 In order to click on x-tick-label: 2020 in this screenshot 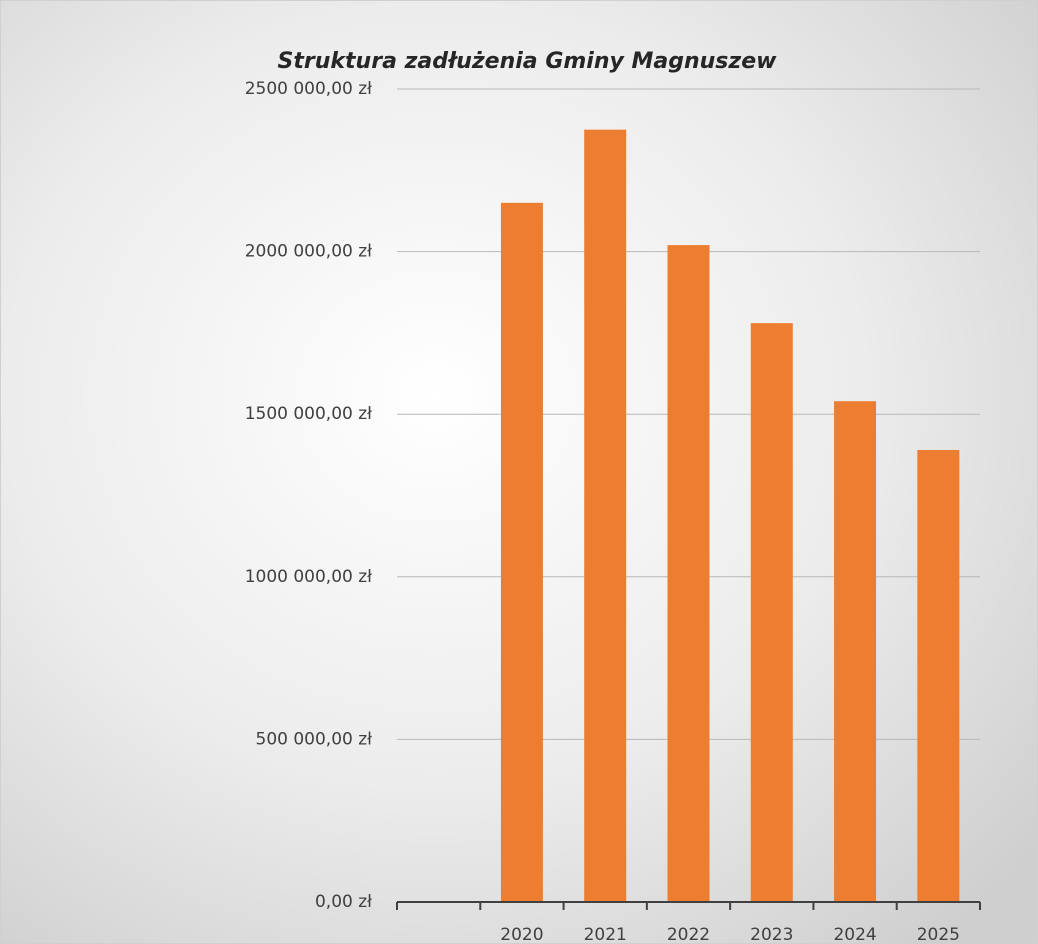, I will do `click(521, 934)`.